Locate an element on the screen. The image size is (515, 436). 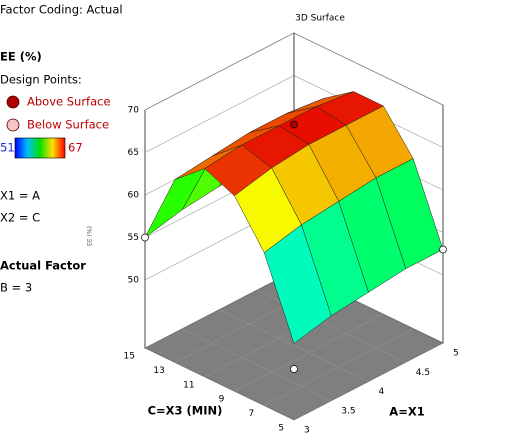
legend-title: EE (%) is located at coordinates (21, 57).